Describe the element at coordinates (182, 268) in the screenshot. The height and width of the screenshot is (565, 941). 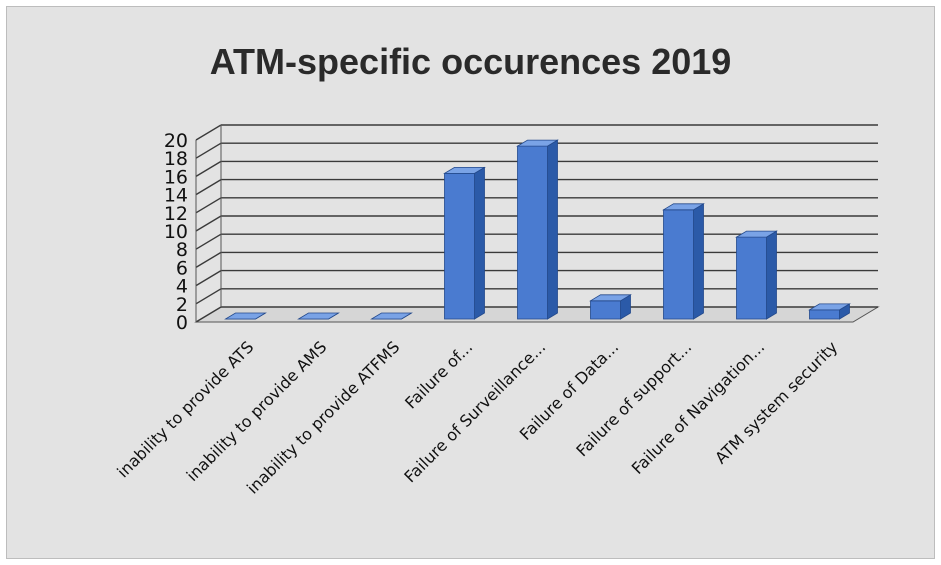
I see `y-tick-label: 6` at that location.